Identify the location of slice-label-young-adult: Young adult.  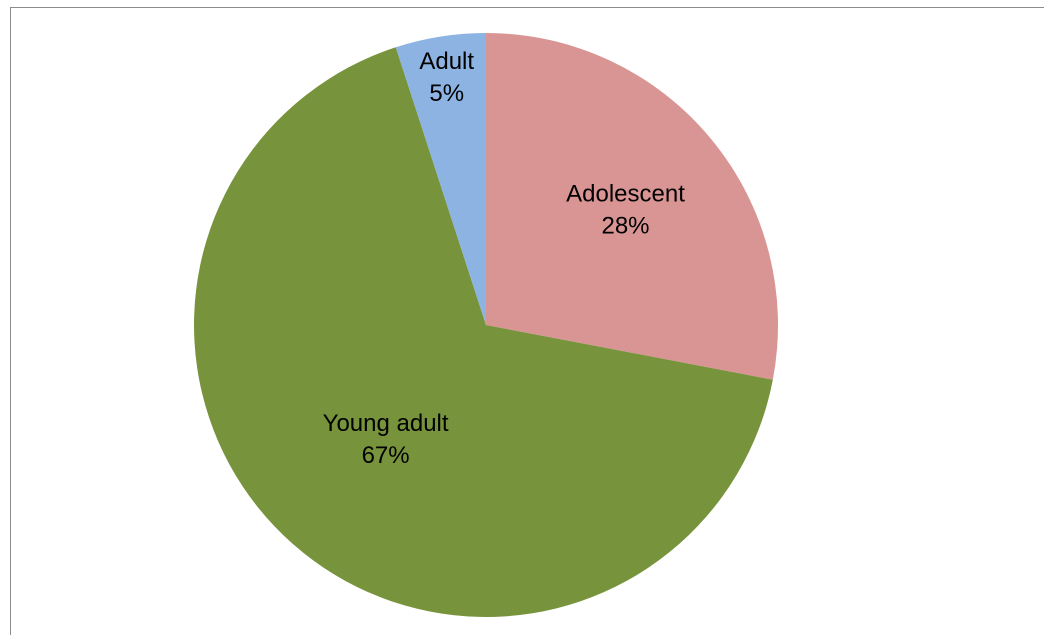
(386, 423).